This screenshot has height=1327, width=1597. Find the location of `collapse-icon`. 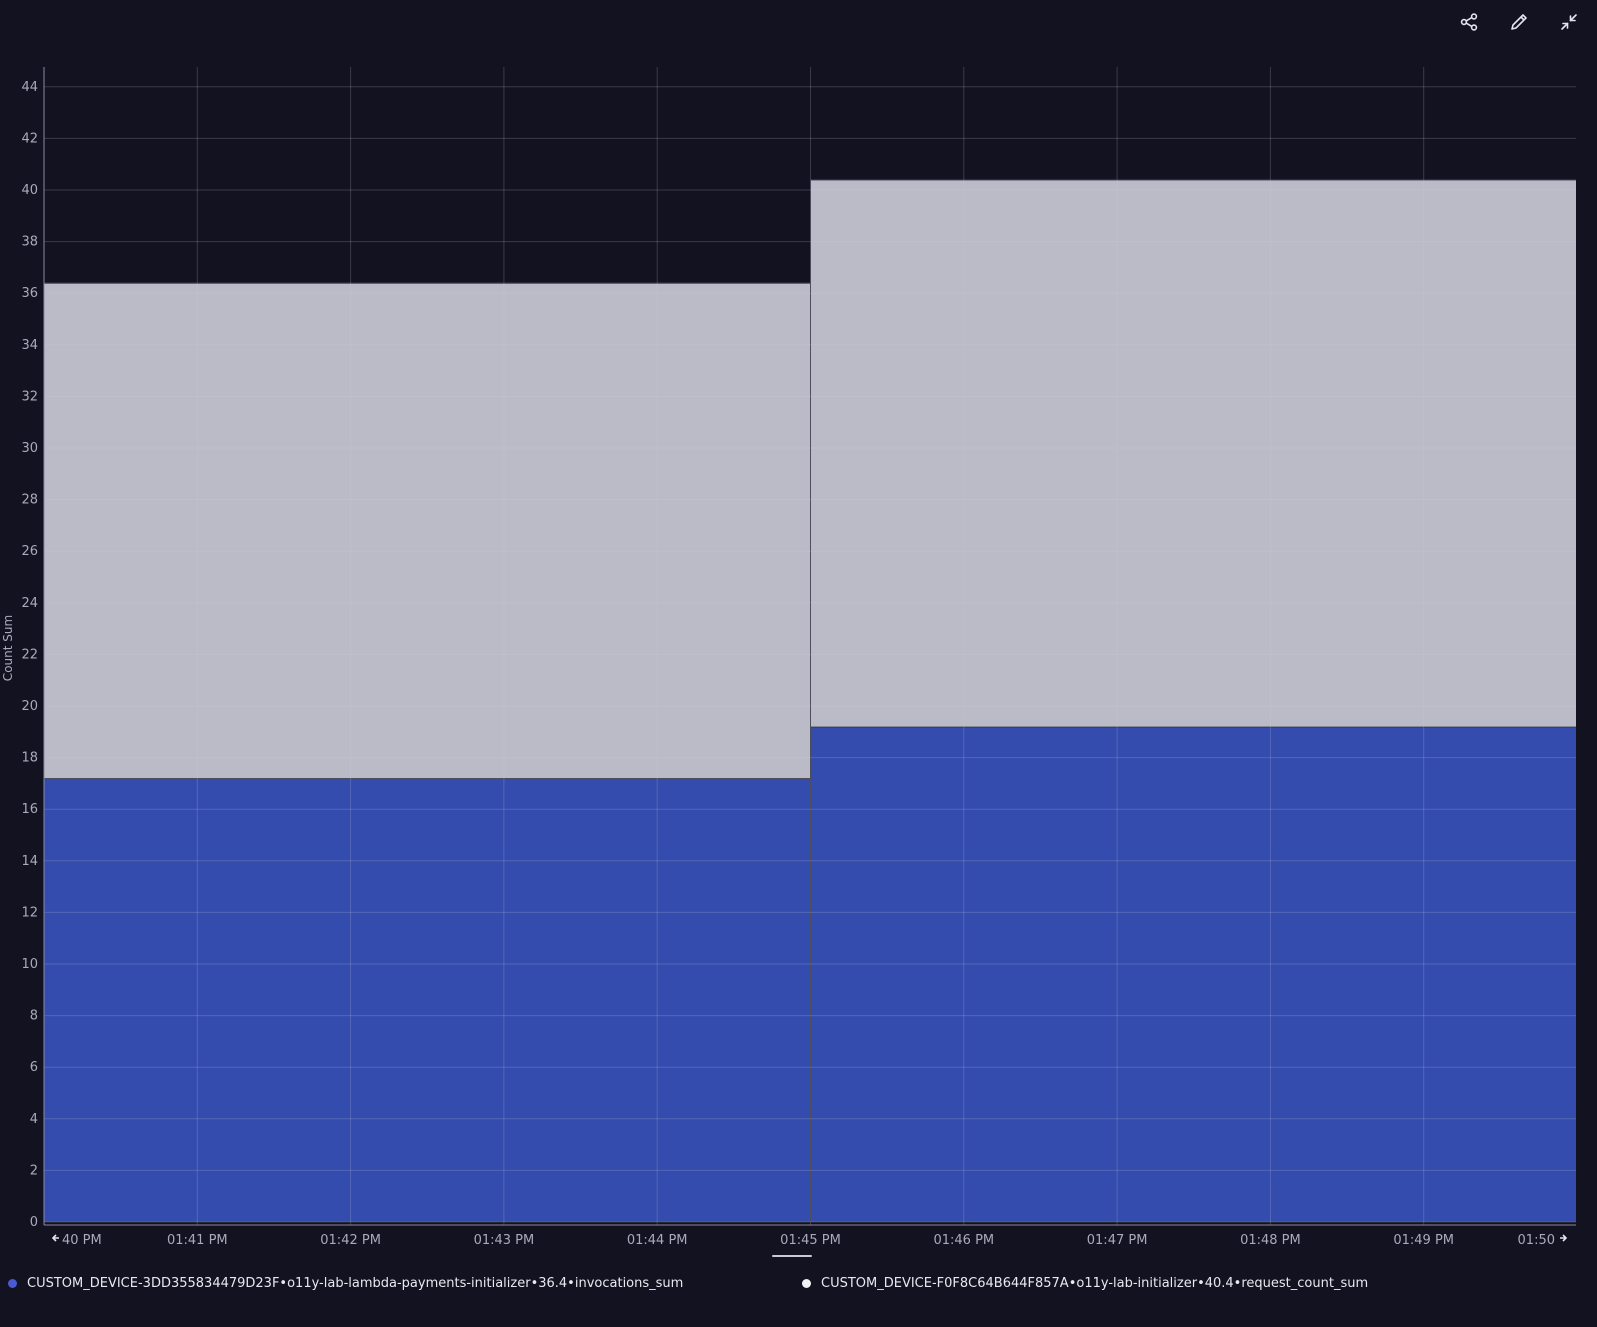

collapse-icon is located at coordinates (1569, 22).